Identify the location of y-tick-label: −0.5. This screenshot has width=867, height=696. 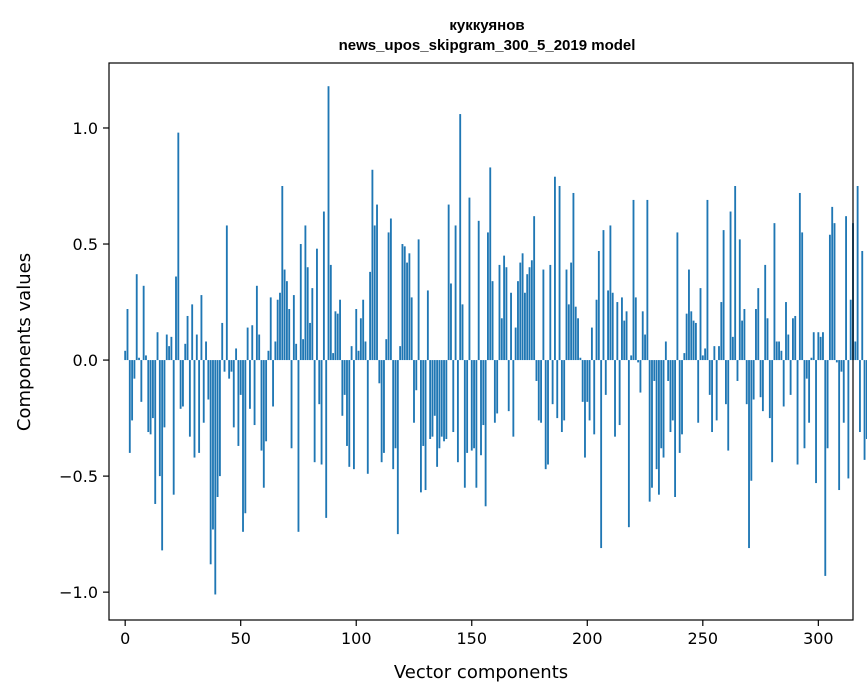
(78, 476).